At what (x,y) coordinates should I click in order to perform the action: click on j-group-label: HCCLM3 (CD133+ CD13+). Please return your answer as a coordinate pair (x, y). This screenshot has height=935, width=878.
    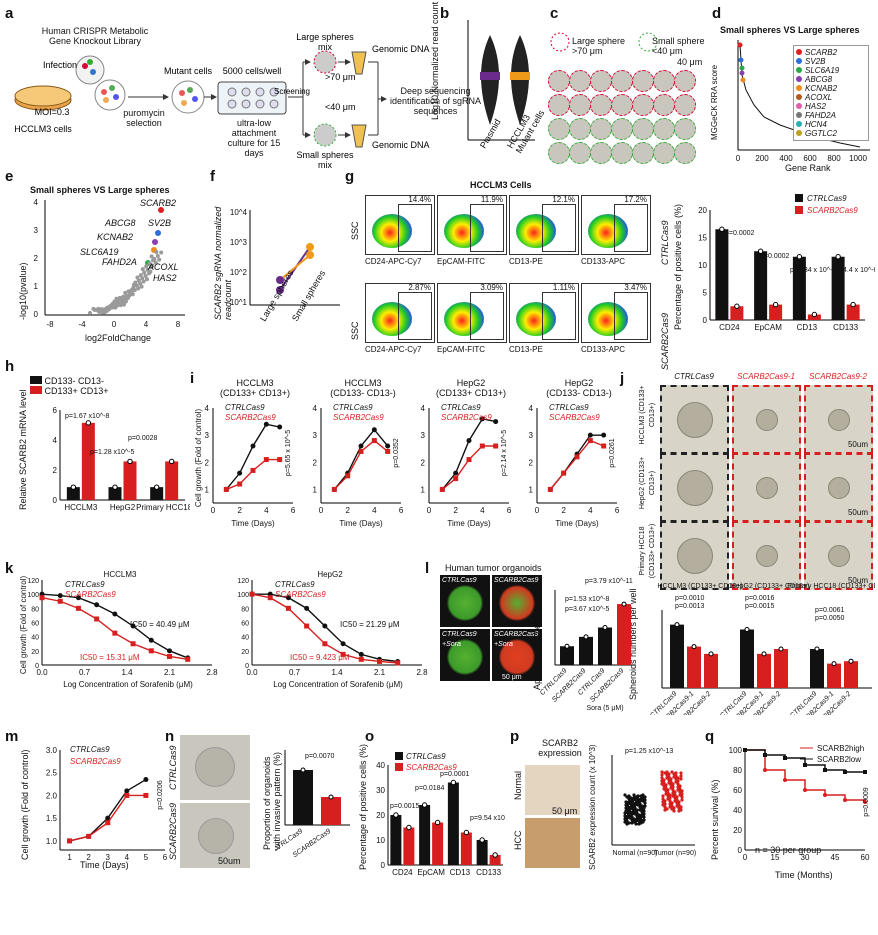
    Looking at the image, I should click on (699, 586).